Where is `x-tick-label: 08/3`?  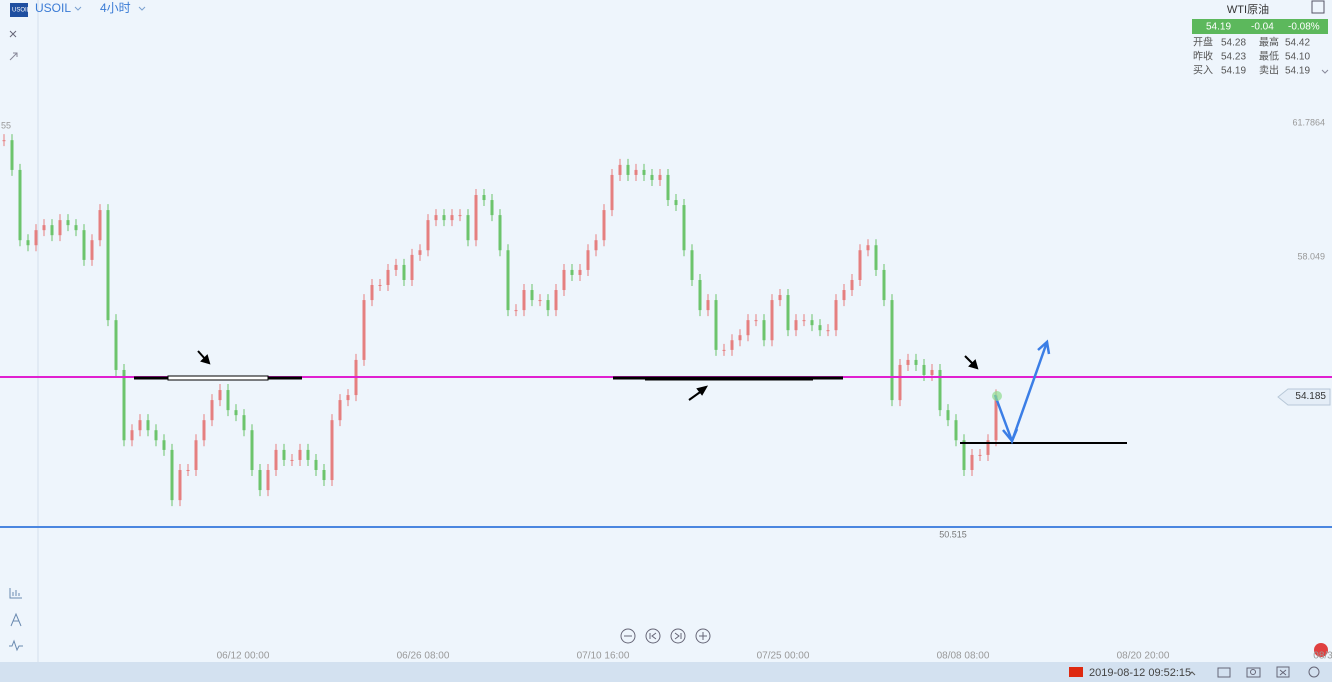 x-tick-label: 08/3 is located at coordinates (1322, 656).